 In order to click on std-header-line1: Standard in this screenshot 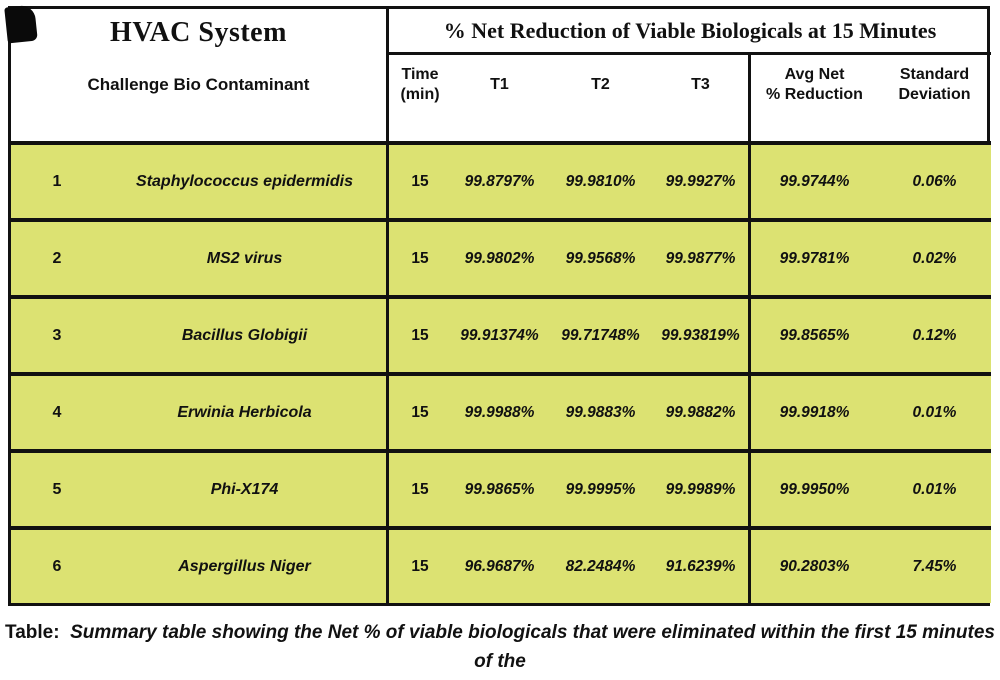, I will do `click(934, 74)`.